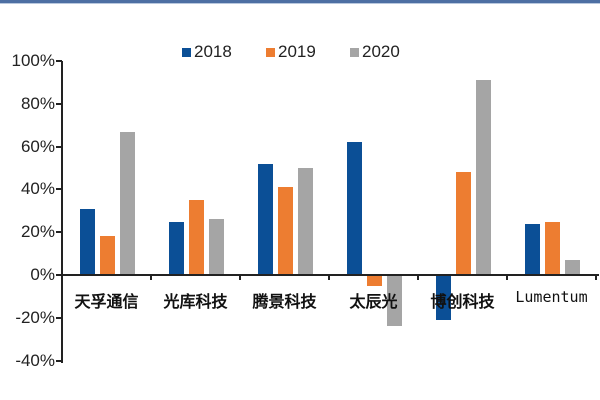 Image resolution: width=600 pixels, height=400 pixels. What do you see at coordinates (270, 52) in the screenshot?
I see `legend-swatch-2019` at bounding box center [270, 52].